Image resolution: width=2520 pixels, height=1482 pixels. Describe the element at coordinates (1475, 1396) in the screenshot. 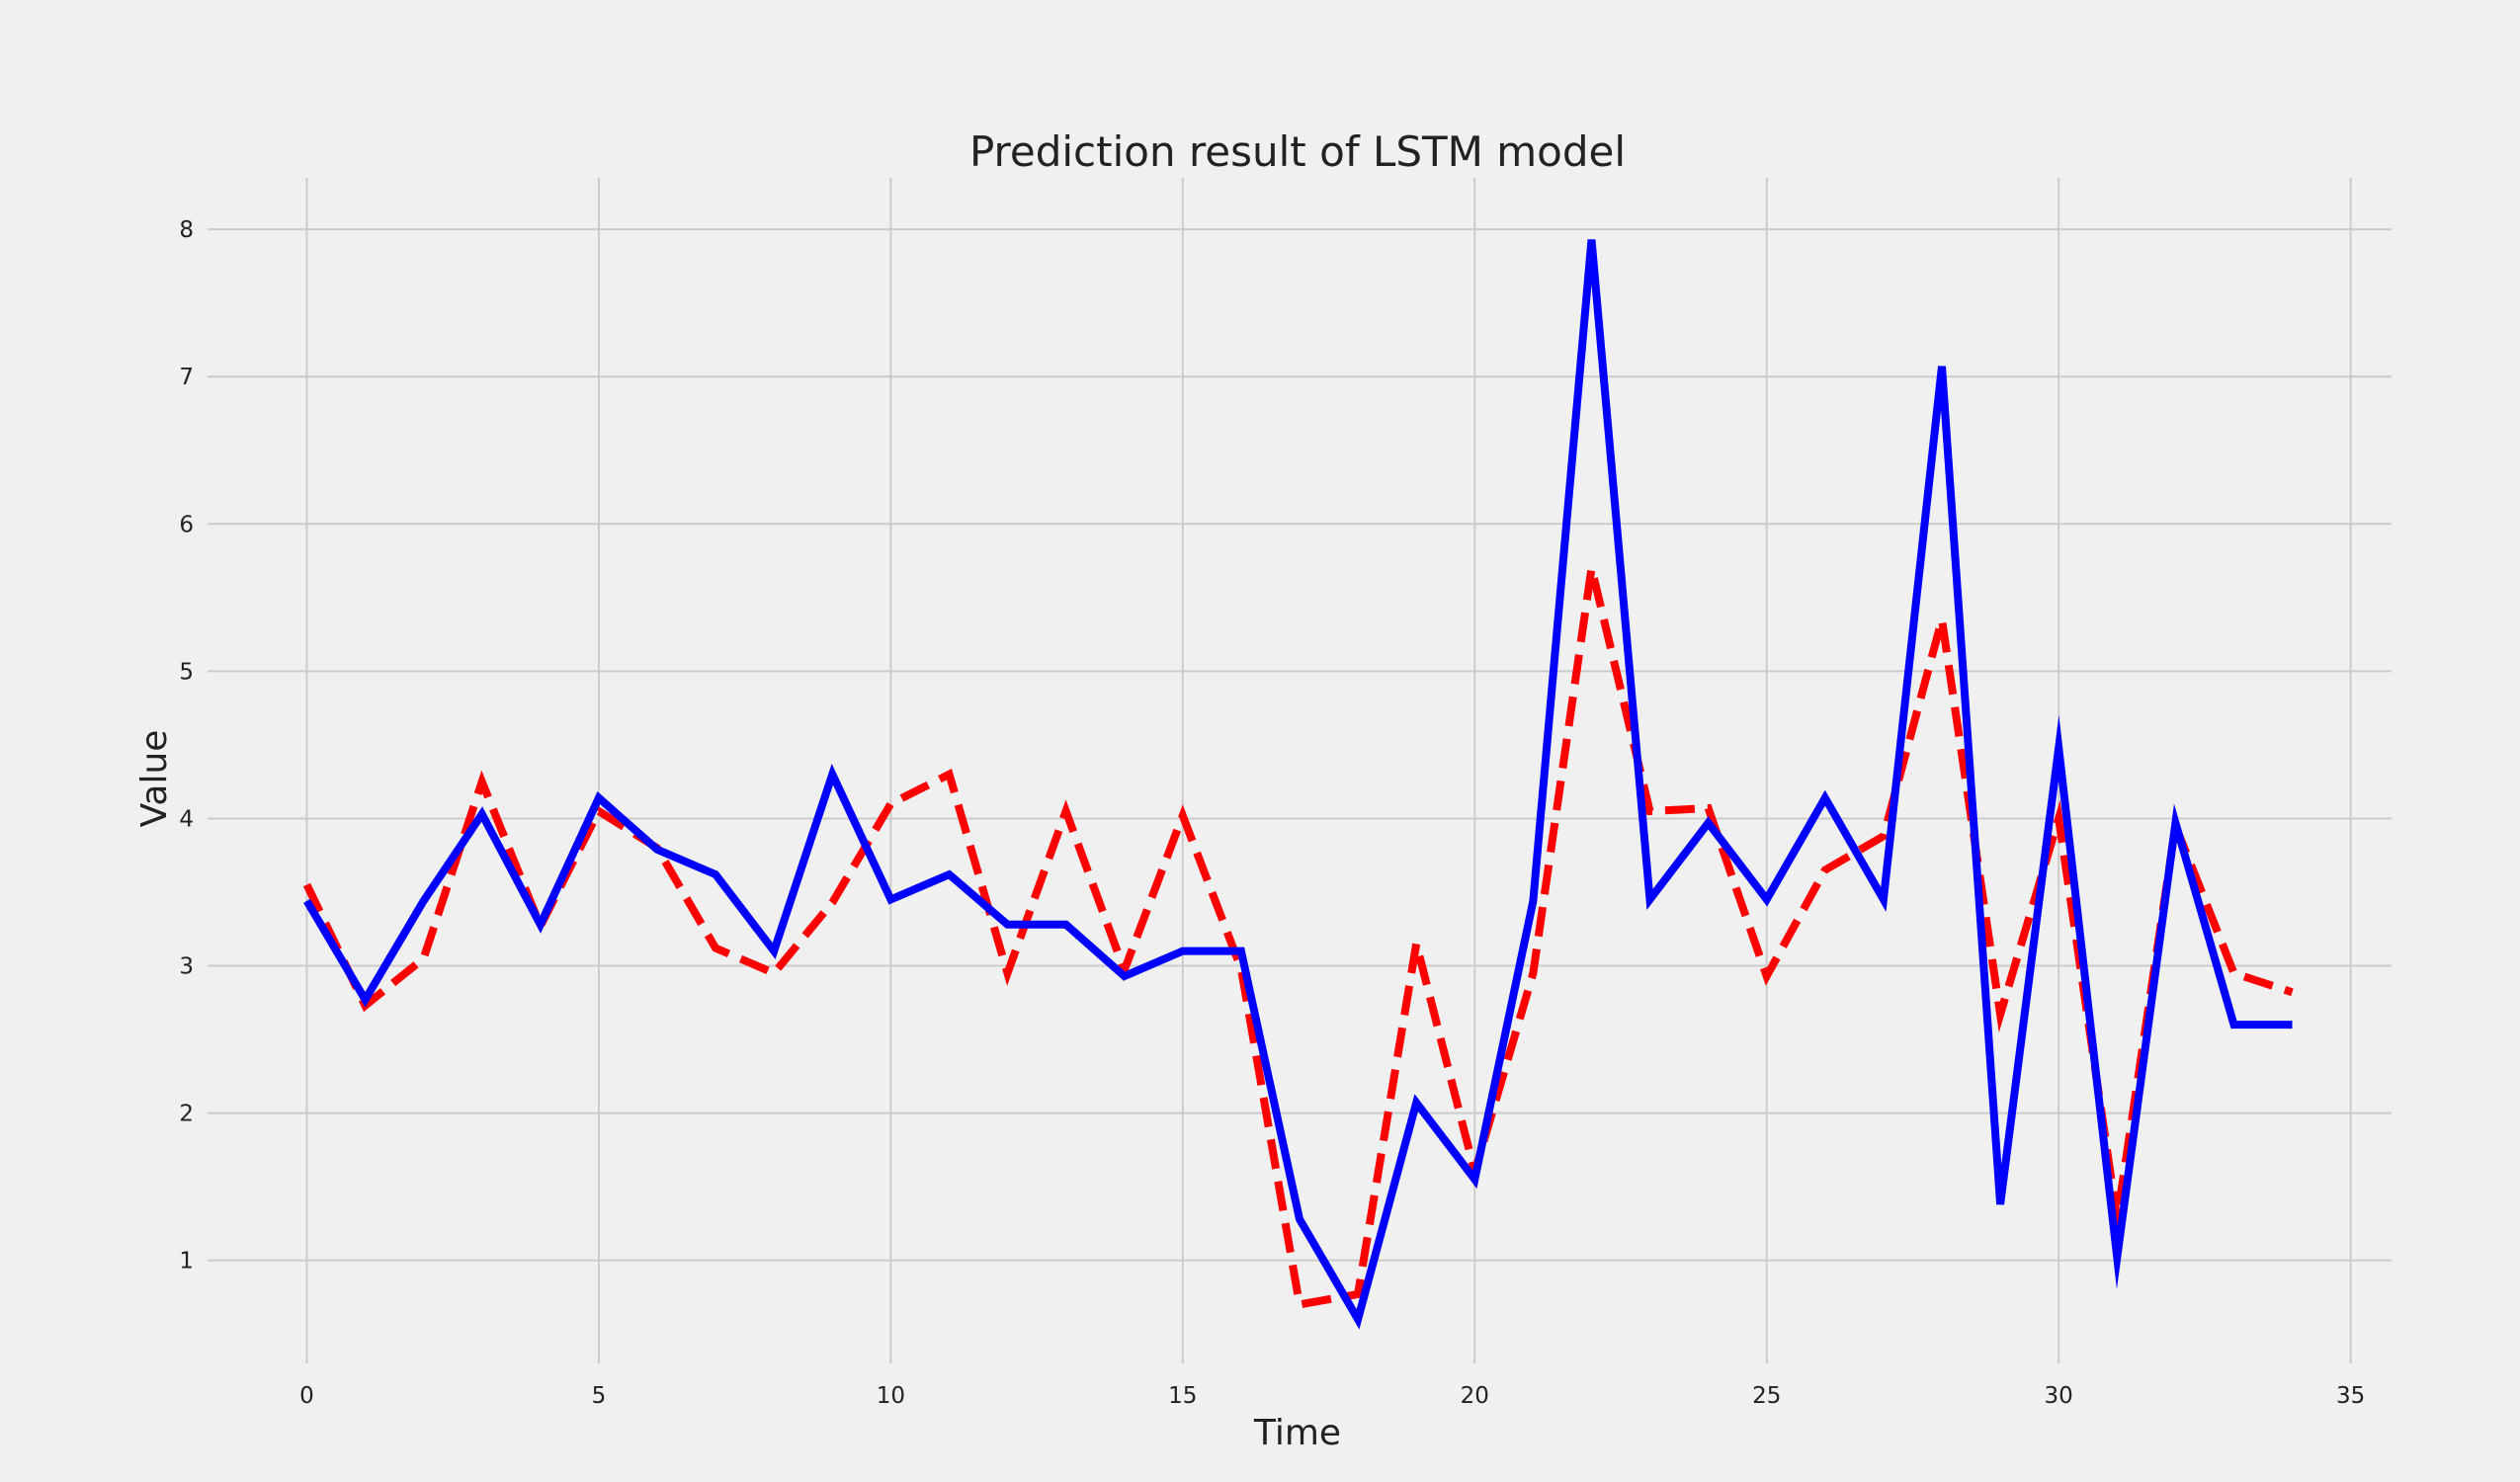

I see `x-tick-label: 20` at that location.